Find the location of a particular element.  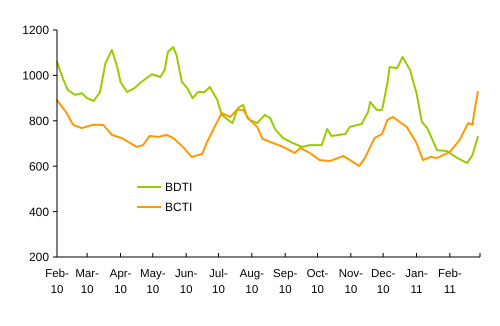

x-tick-label: Nov-10 is located at coordinates (351, 282).